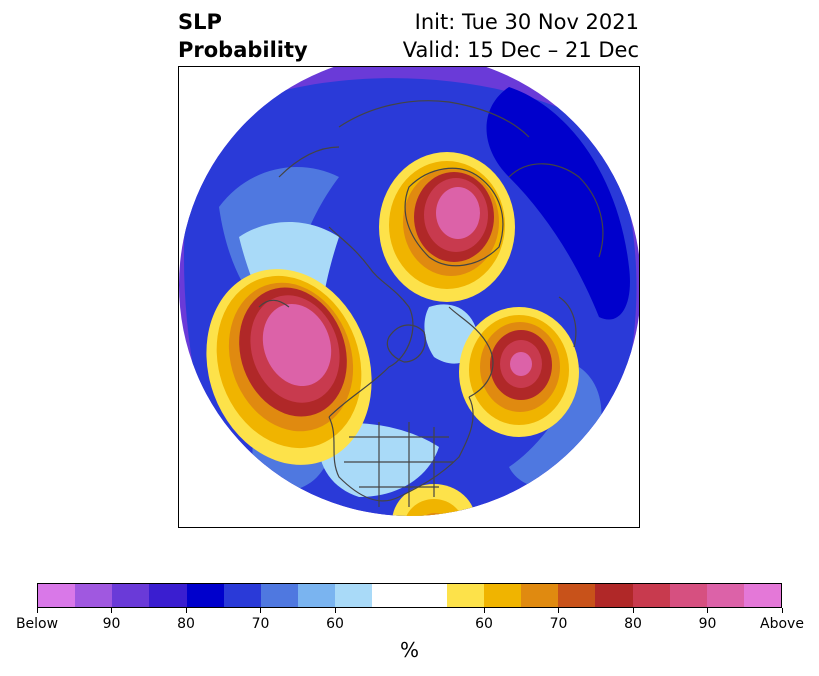 This screenshot has height=676, width=819. I want to click on title-variable: SLP, so click(200, 22).